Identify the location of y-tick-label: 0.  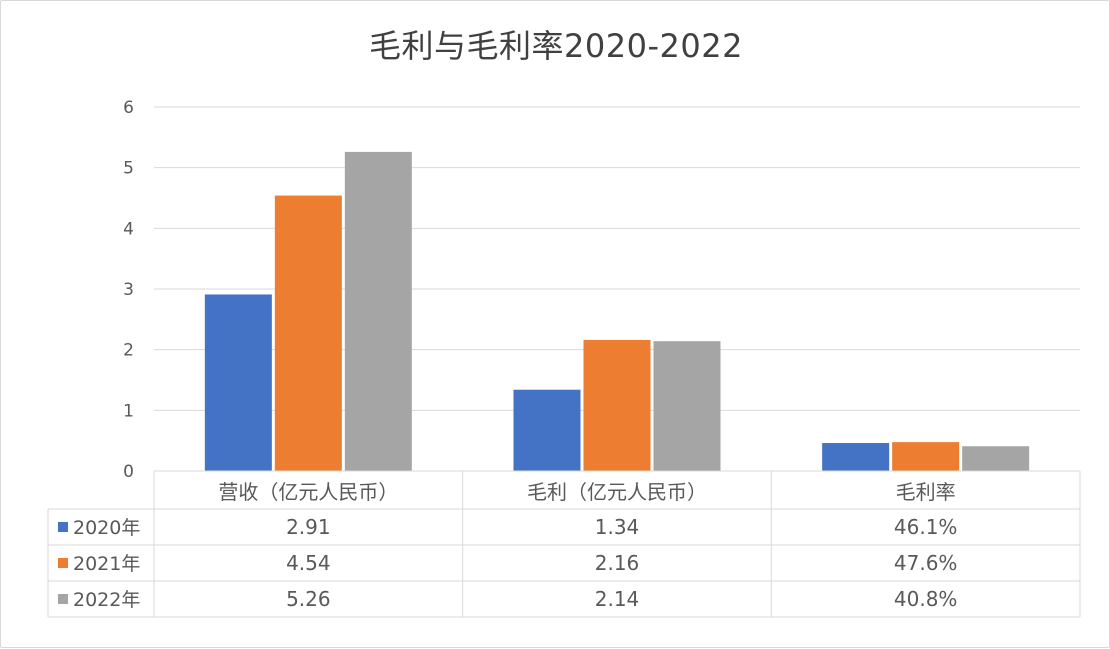
(128, 472).